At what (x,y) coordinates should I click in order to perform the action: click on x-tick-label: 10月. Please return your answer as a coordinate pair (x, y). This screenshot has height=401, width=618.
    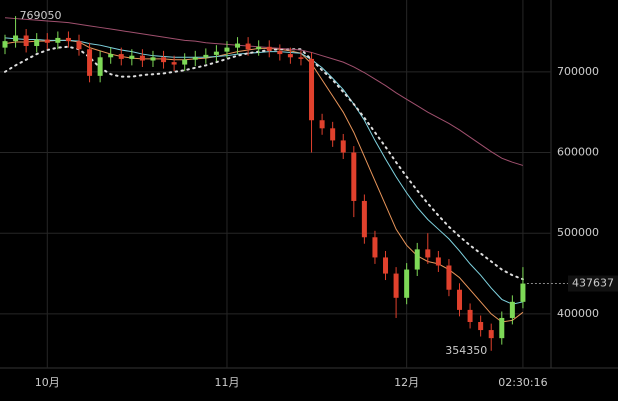
    Looking at the image, I should click on (47, 382).